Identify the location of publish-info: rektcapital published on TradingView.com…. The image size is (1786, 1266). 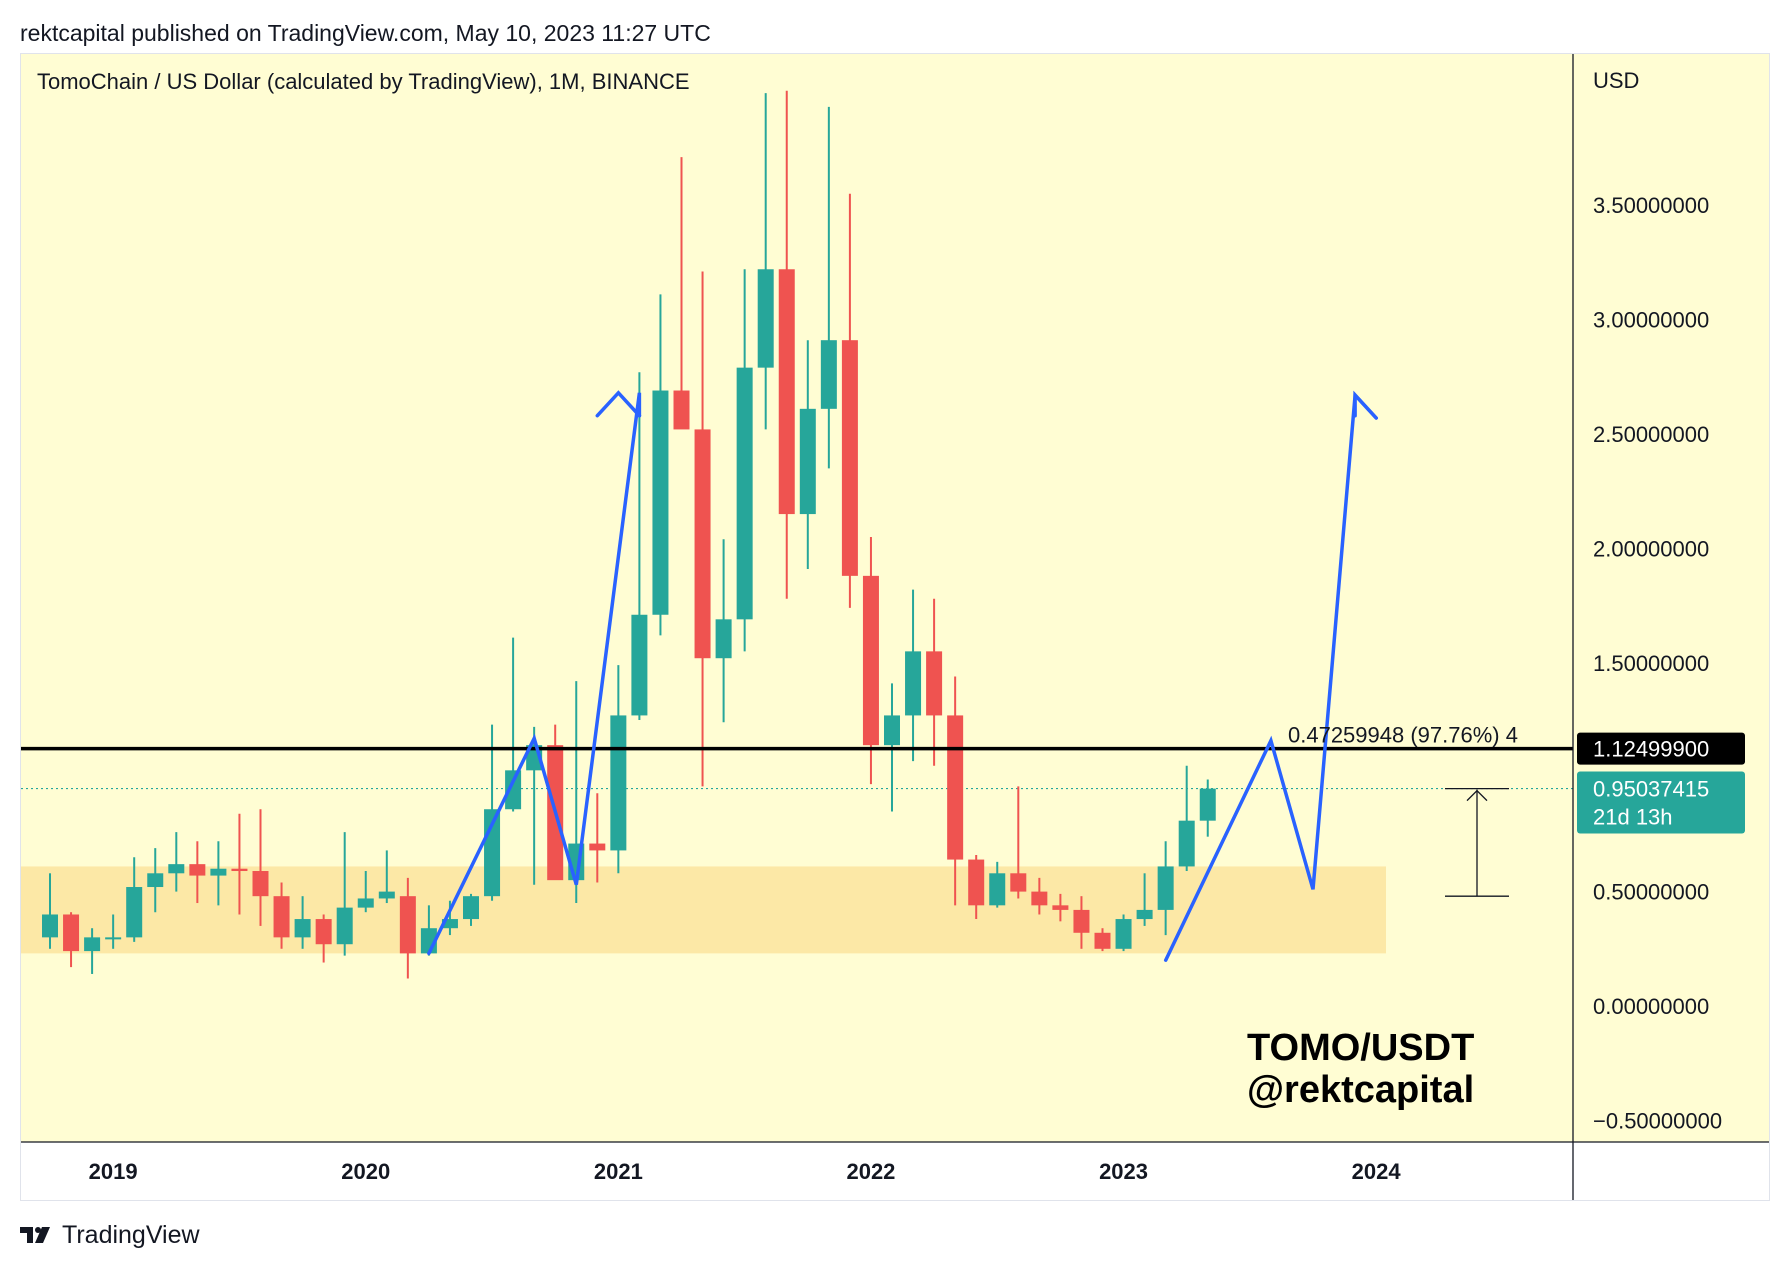
(365, 33).